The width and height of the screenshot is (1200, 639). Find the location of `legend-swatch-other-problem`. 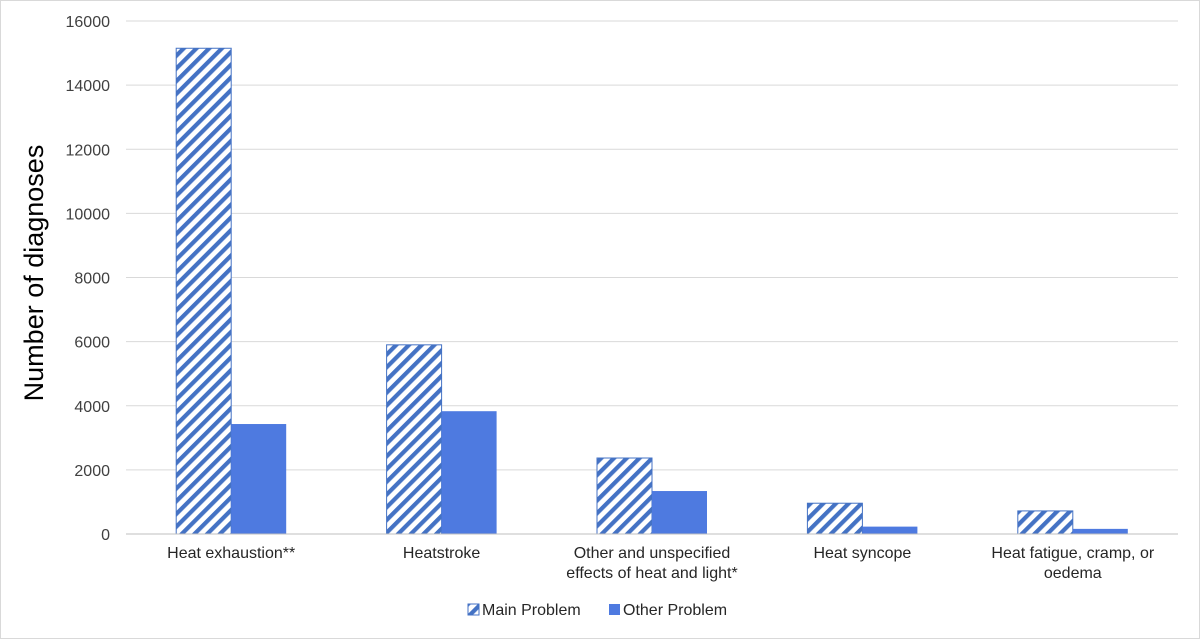

legend-swatch-other-problem is located at coordinates (614, 609).